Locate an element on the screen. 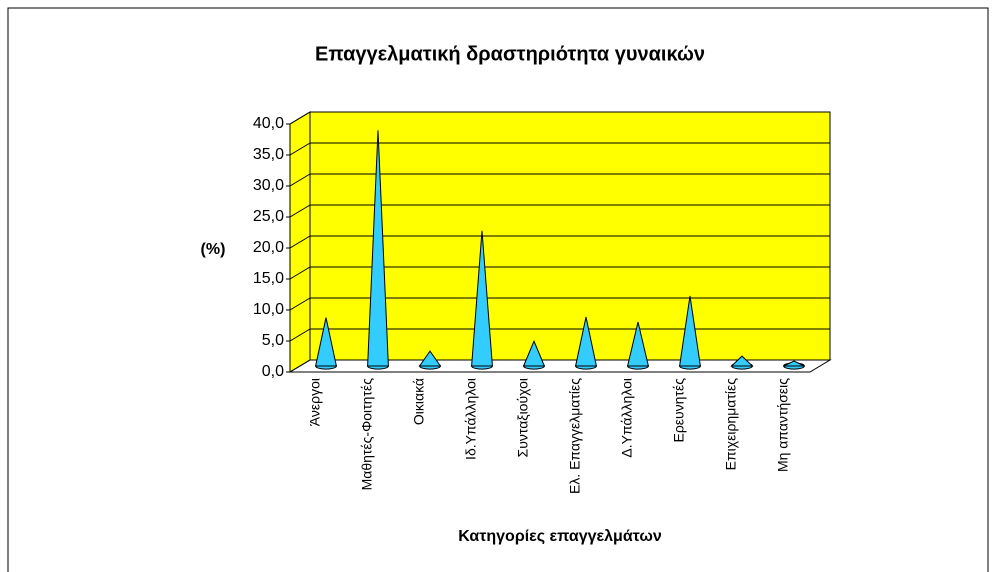  y-tick-label: 5,0 is located at coordinates (273, 340).